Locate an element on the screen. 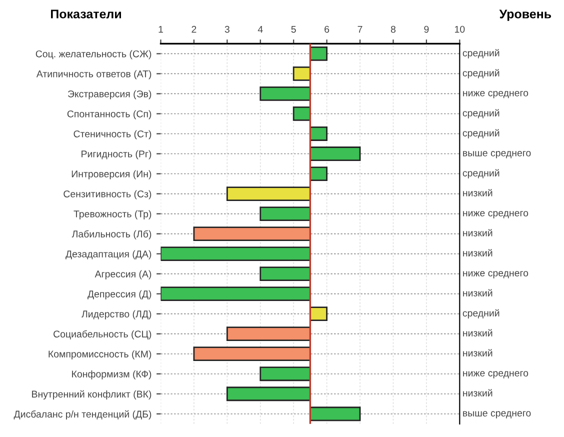  y2-axis-title: Уровень is located at coordinates (525, 15).